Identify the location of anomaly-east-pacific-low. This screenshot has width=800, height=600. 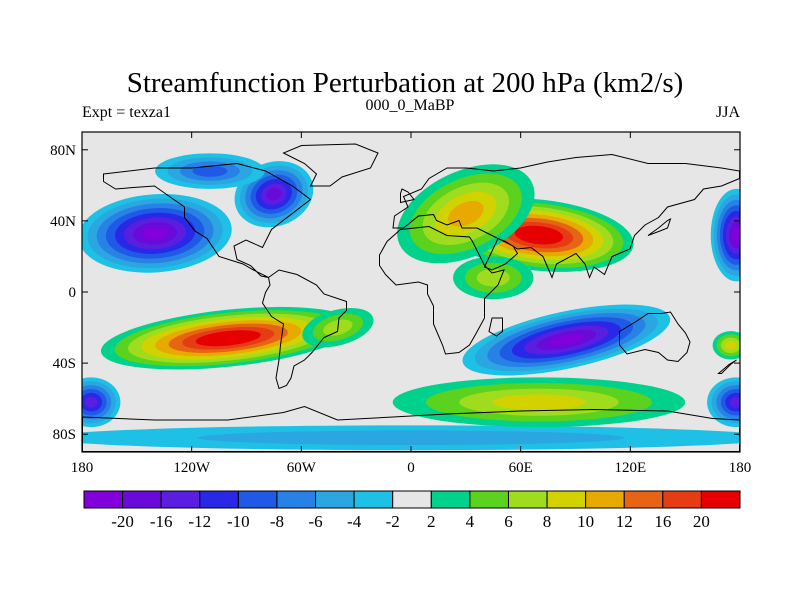
(725, 235).